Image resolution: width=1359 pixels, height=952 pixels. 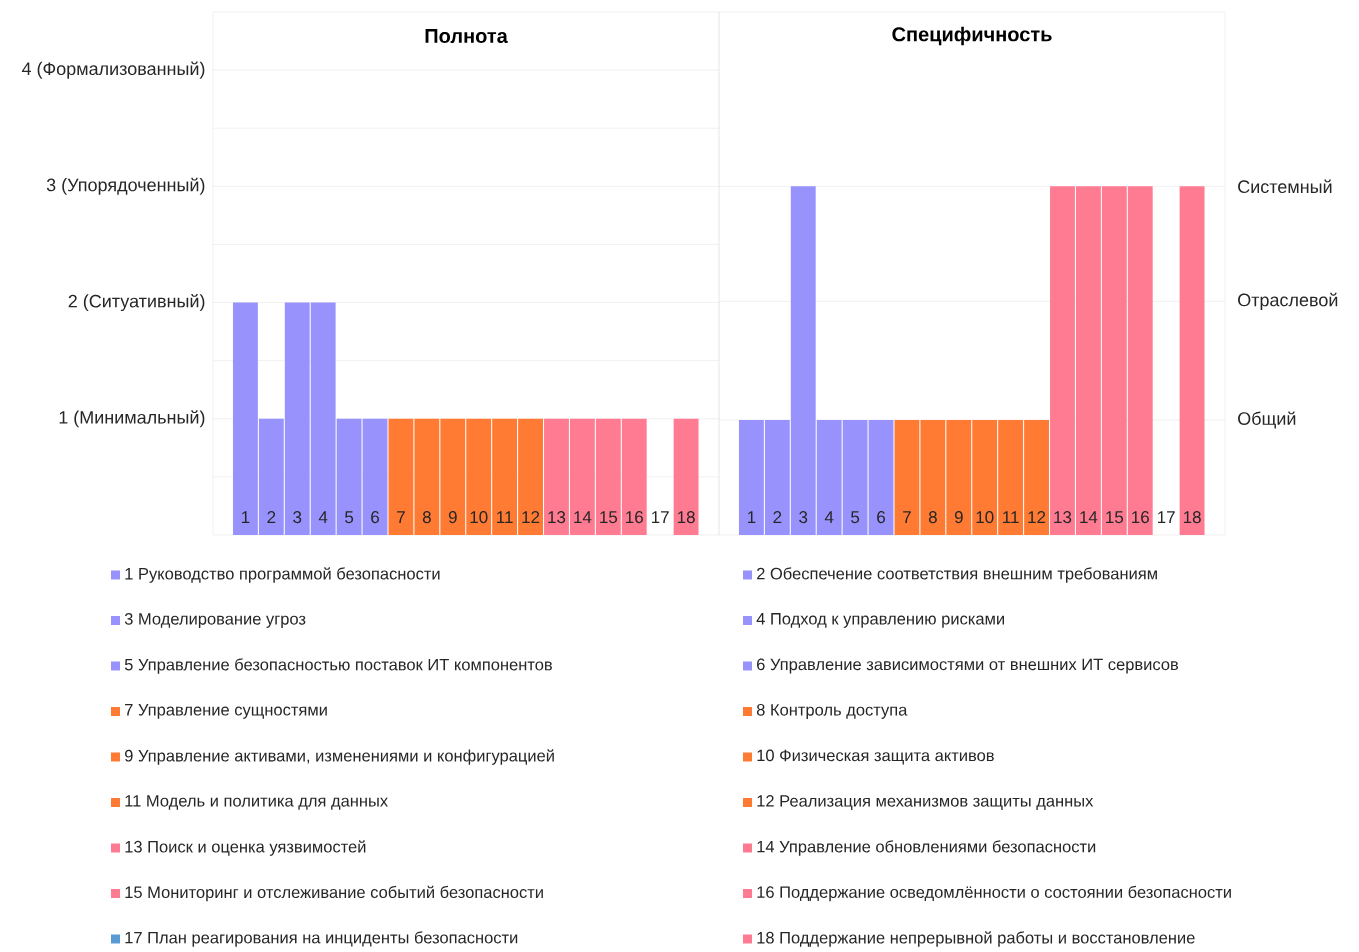 I want to click on text: Полнота, so click(x=466, y=36).